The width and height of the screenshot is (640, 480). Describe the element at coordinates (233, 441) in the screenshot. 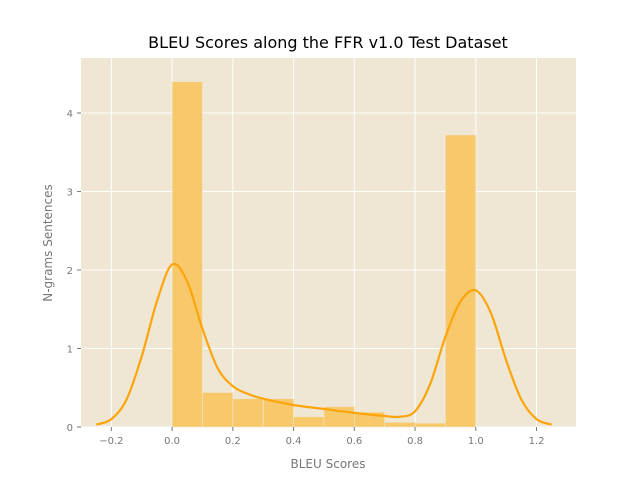

I see `x-tick-label: 0.2` at that location.